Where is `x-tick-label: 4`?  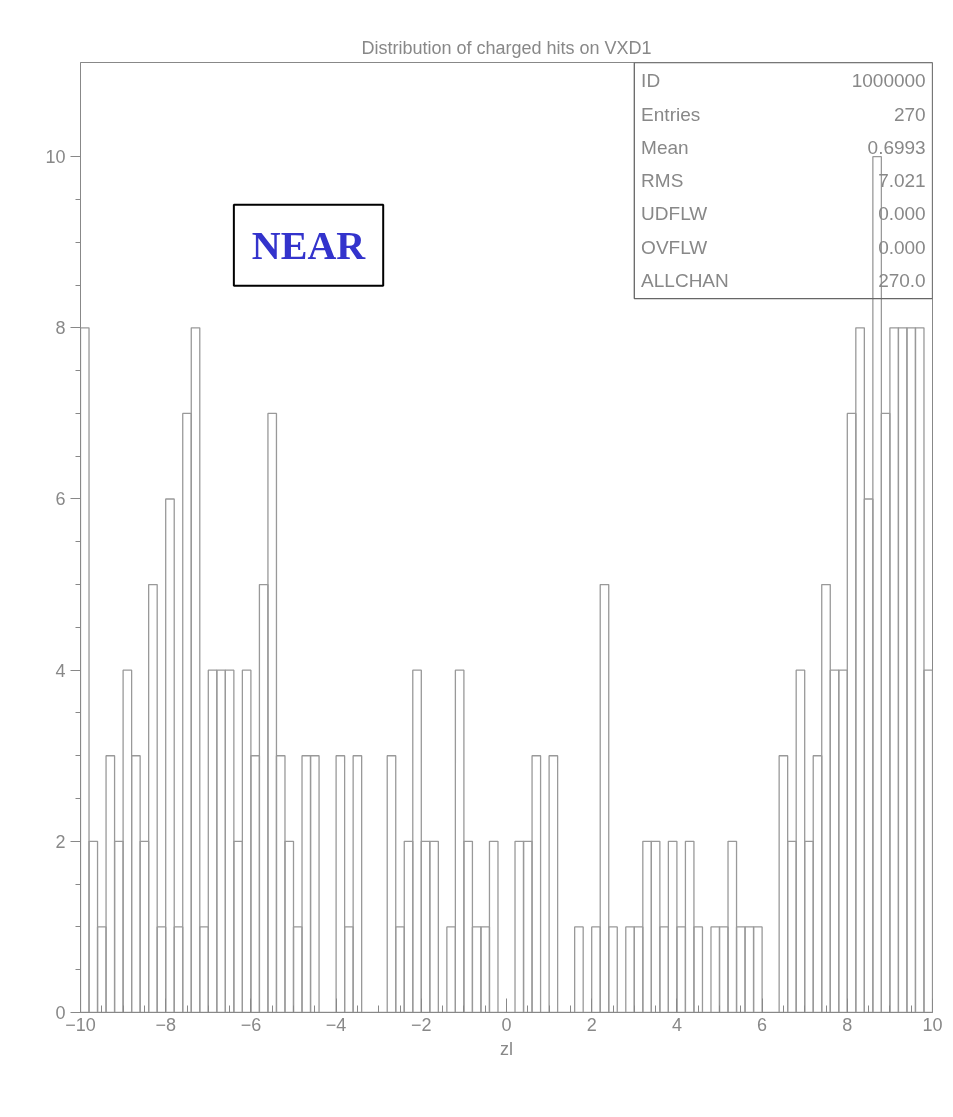
x-tick-label: 4 is located at coordinates (676, 1024).